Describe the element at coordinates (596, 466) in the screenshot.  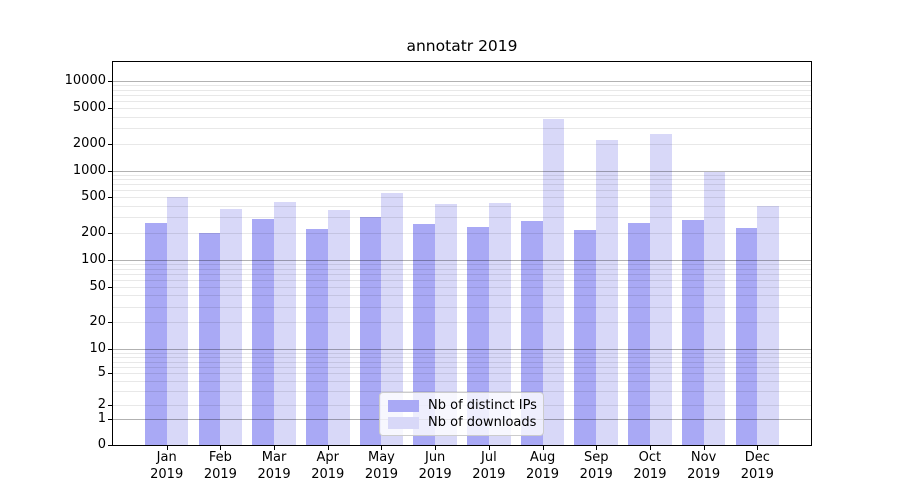
I see `x-tick-label: Sep 2019` at that location.